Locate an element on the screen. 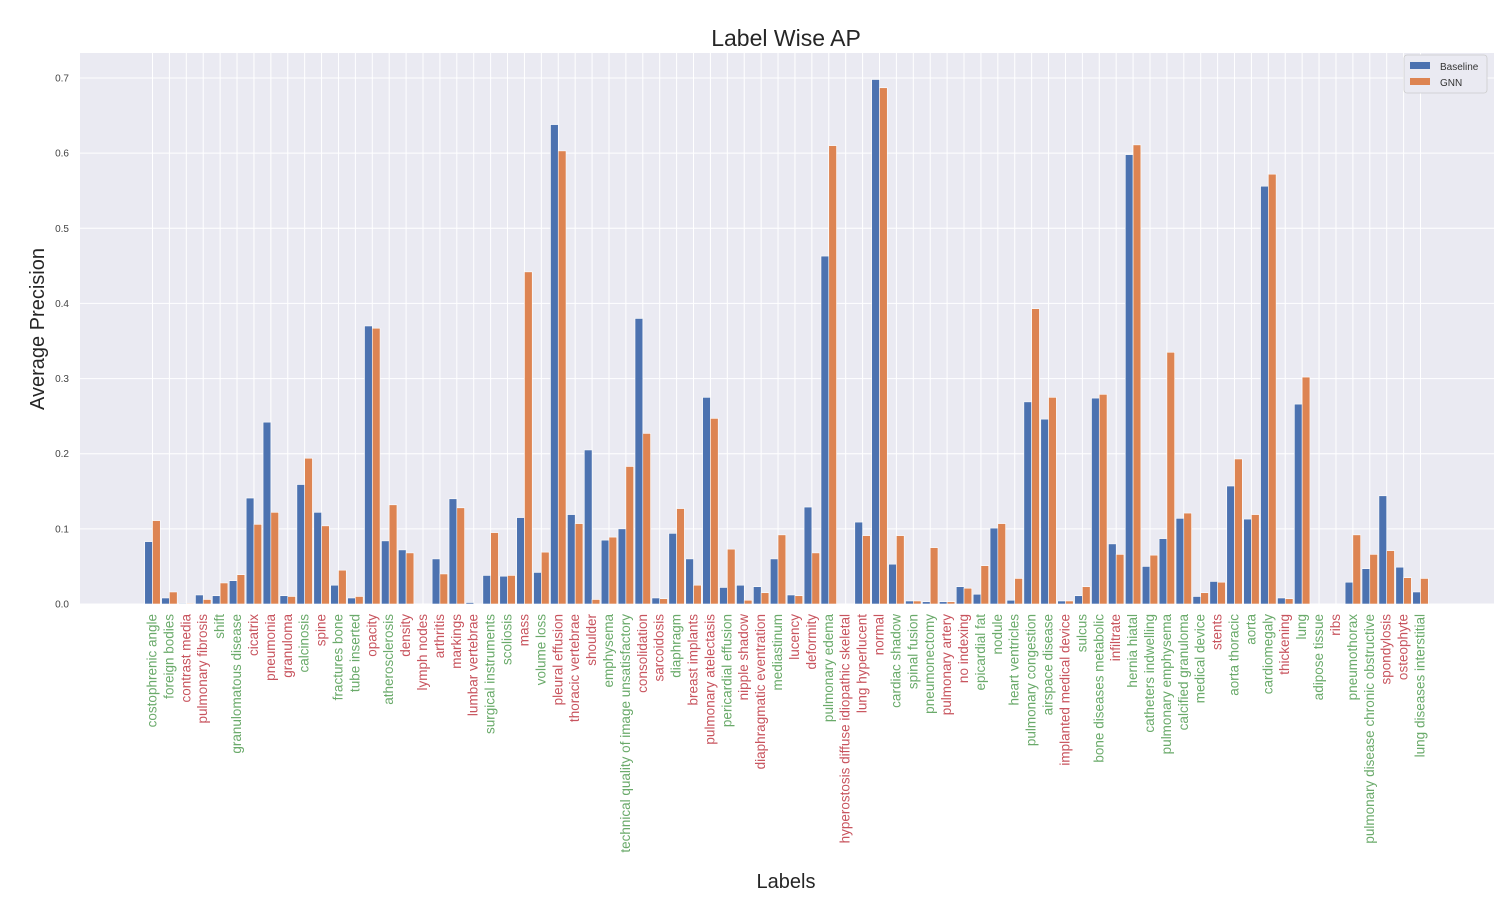 This screenshot has width=1504, height=910. bar-baseline-pulmonary-disease-chronic-obstructive is located at coordinates (1366, 586).